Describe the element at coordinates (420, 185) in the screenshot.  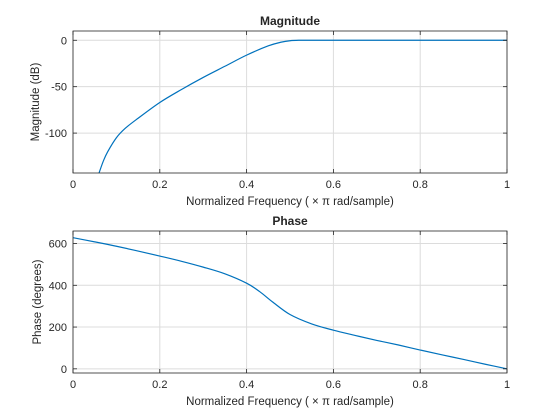
I see `magnitude-xtick-label: 0.8` at that location.